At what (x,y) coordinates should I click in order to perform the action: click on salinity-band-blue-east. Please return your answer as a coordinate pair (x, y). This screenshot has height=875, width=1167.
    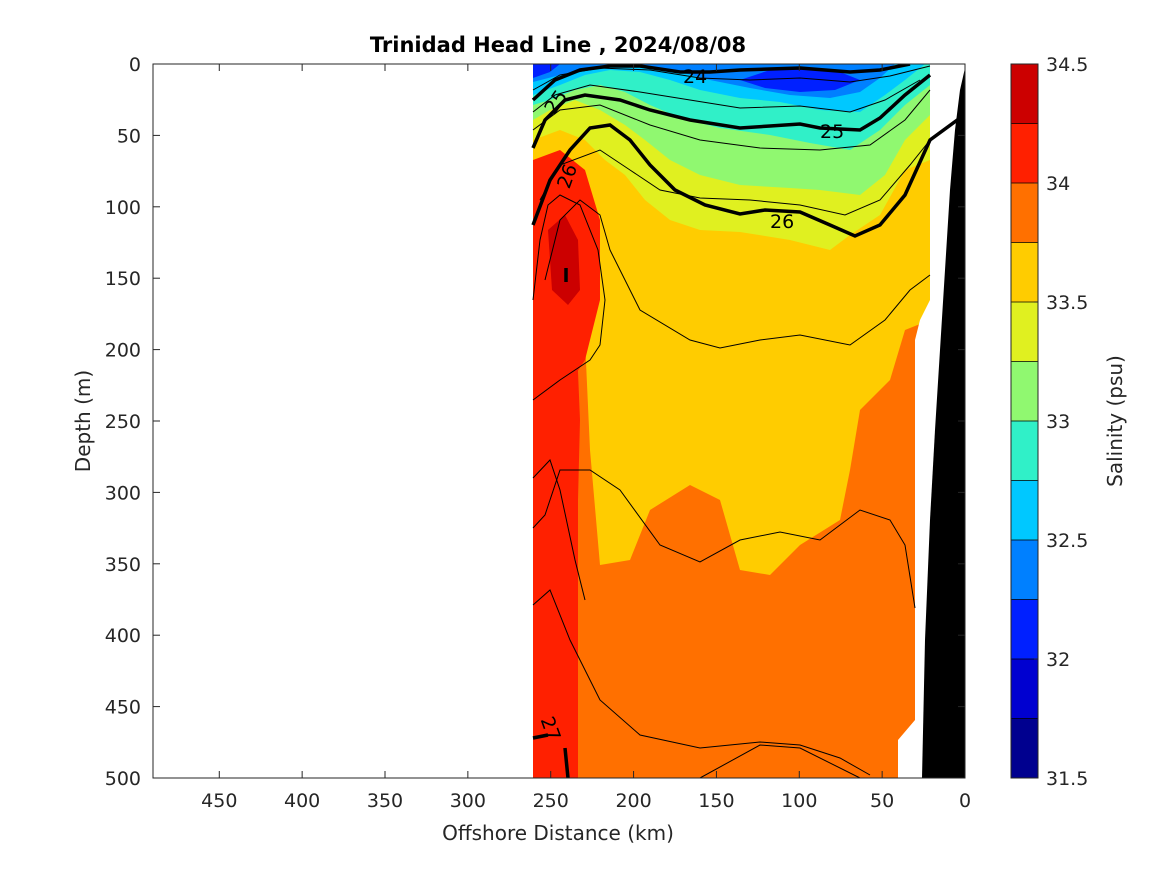
    Looking at the image, I should click on (800, 80).